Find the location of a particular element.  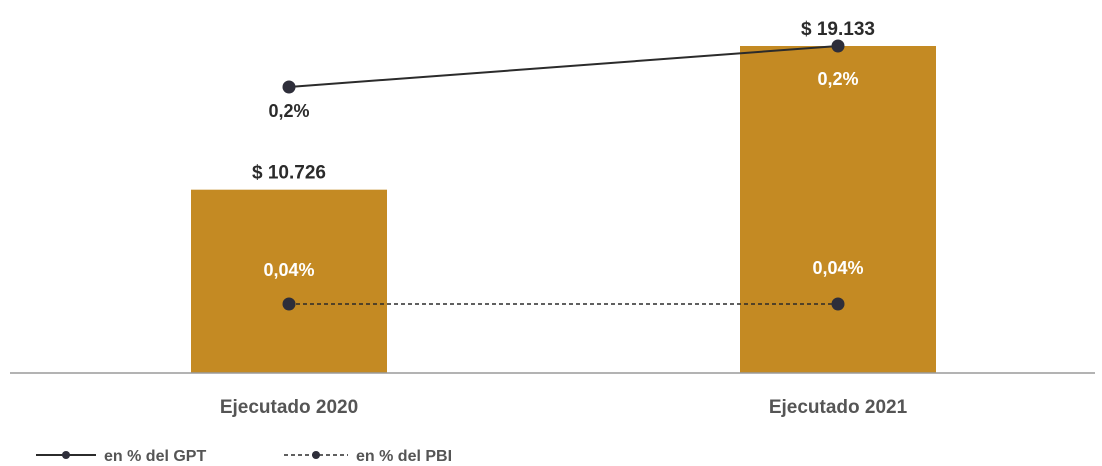

gpt-series-line is located at coordinates (563, 66).